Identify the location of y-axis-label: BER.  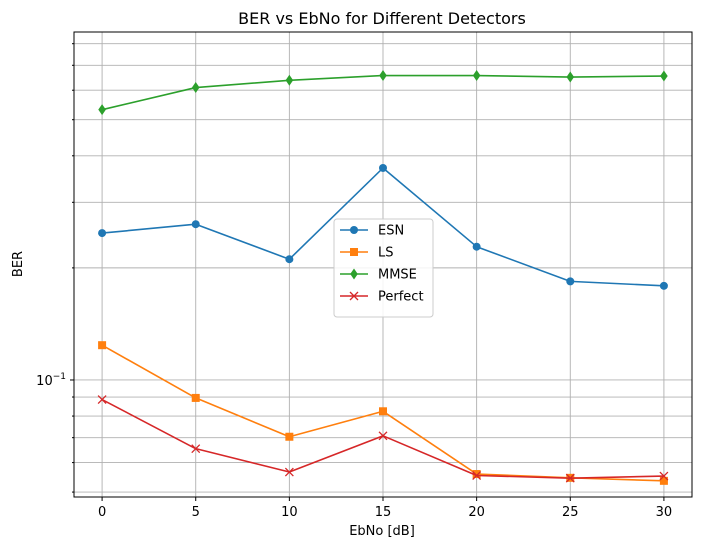
(18, 264).